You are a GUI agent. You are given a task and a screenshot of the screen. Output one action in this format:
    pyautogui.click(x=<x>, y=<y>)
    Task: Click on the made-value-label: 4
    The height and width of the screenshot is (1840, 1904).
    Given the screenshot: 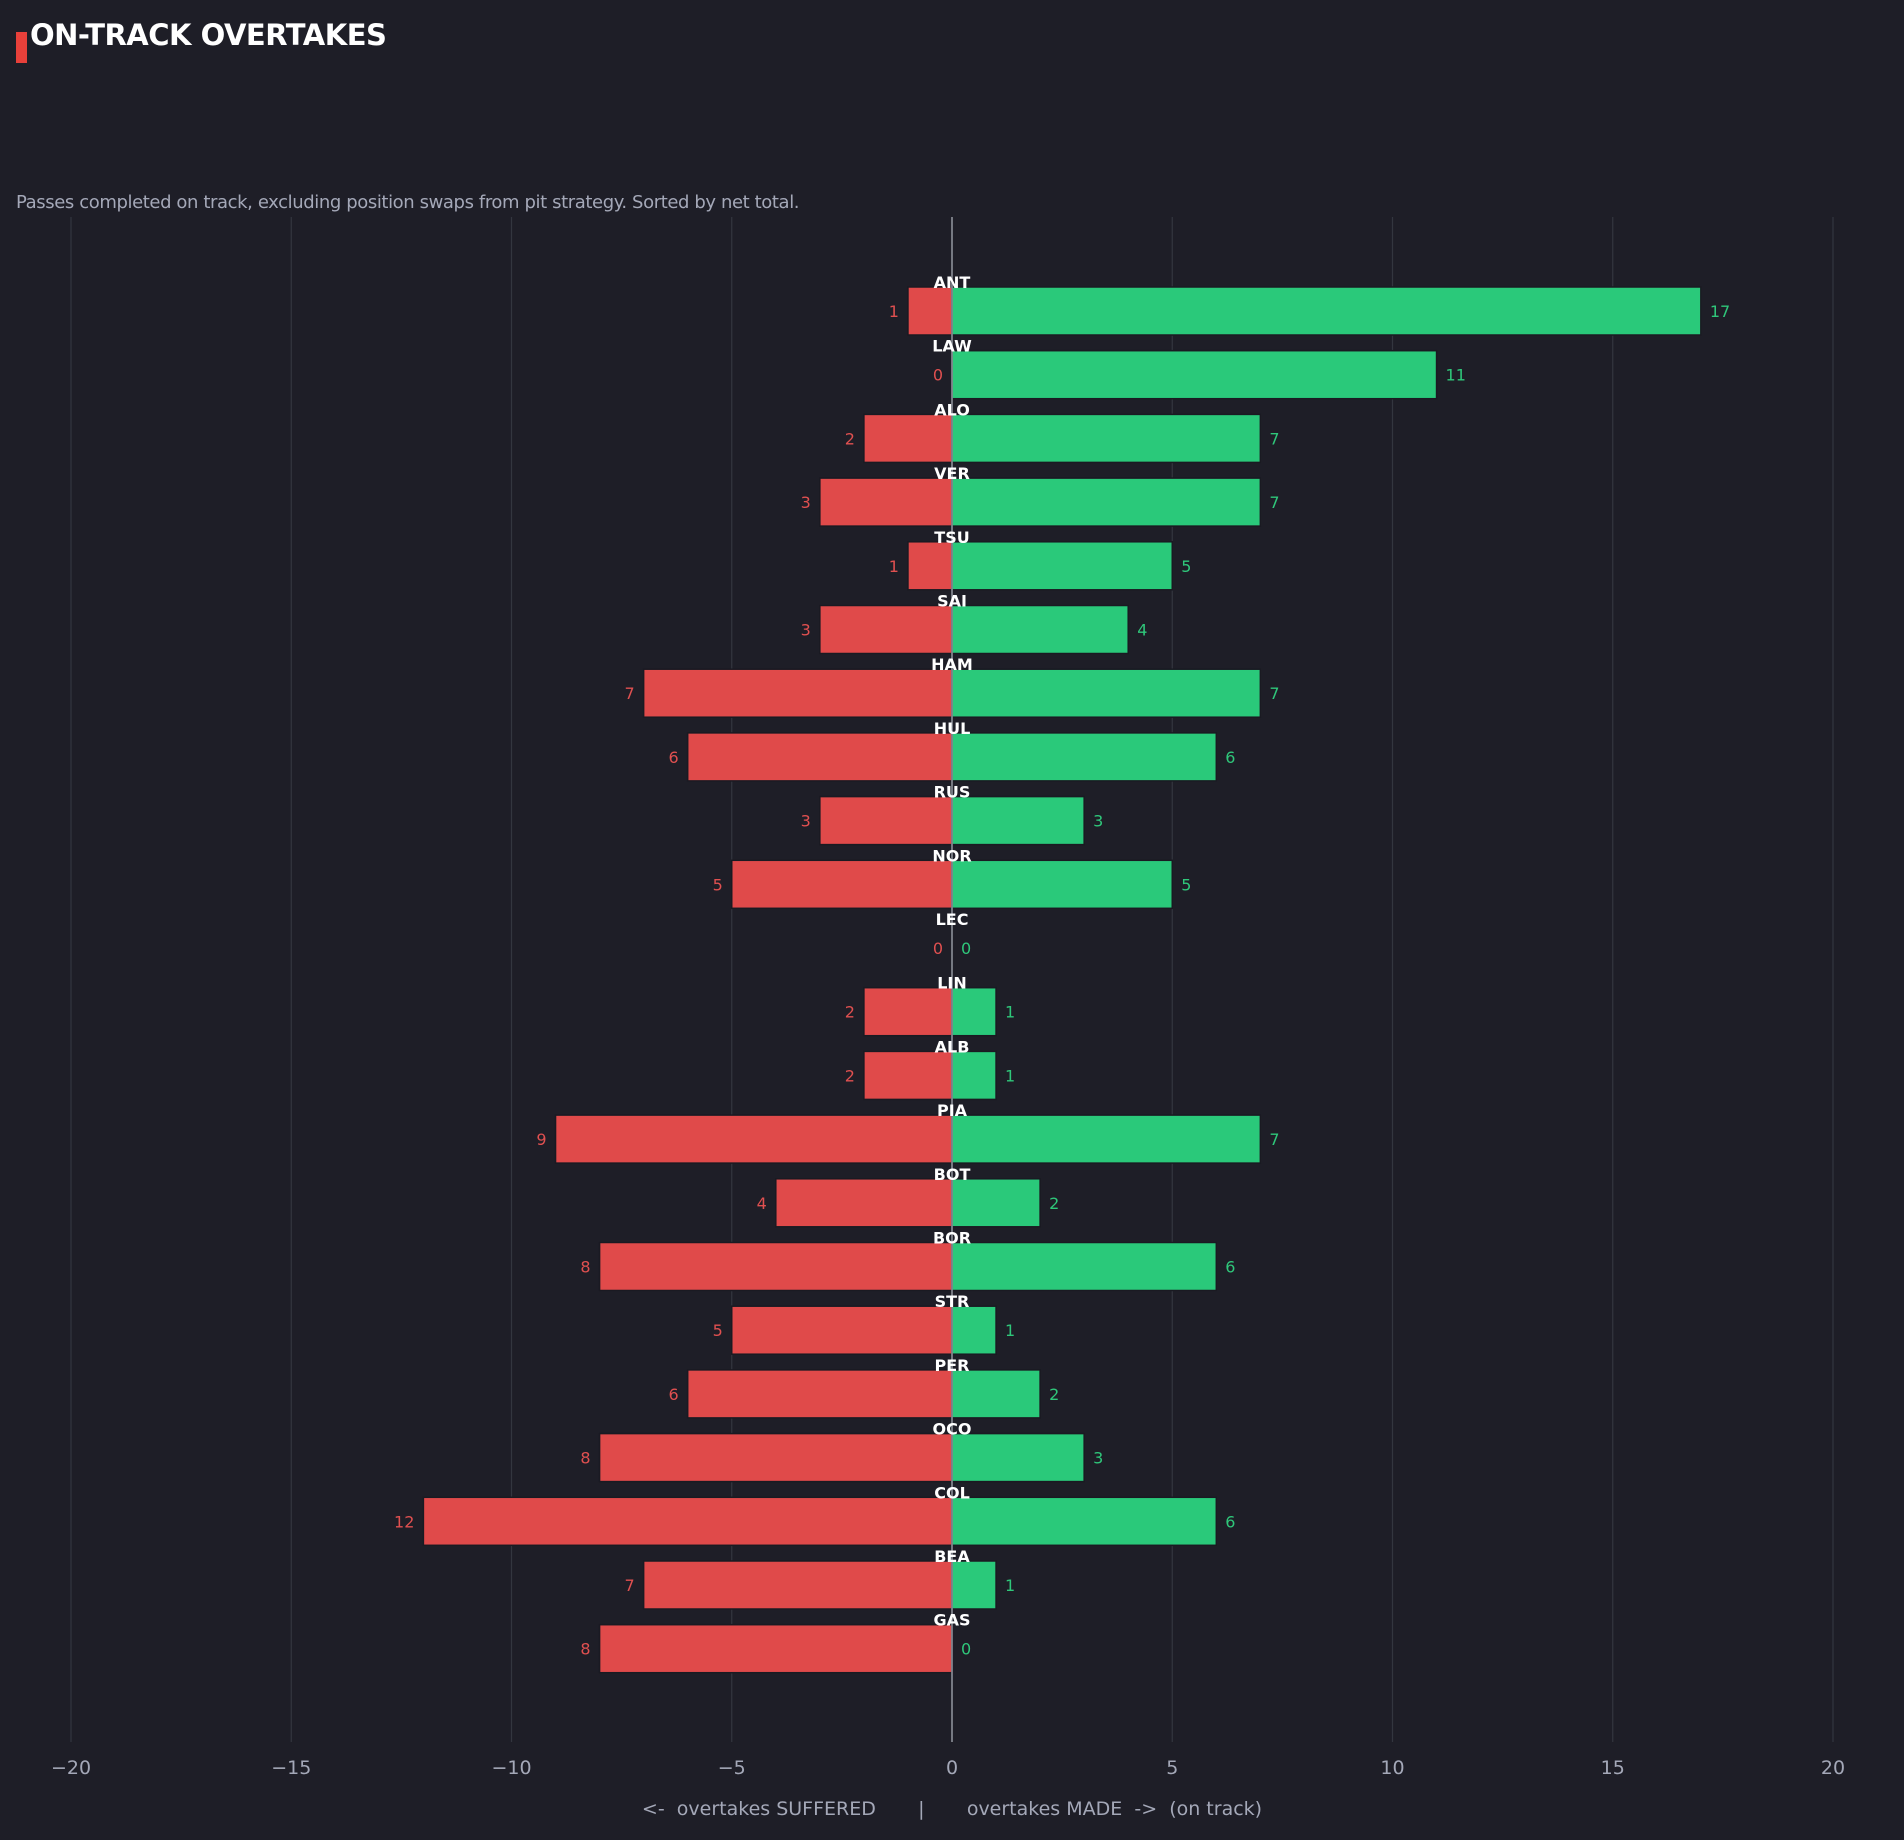 What is the action you would take?
    pyautogui.click(x=1142, y=630)
    